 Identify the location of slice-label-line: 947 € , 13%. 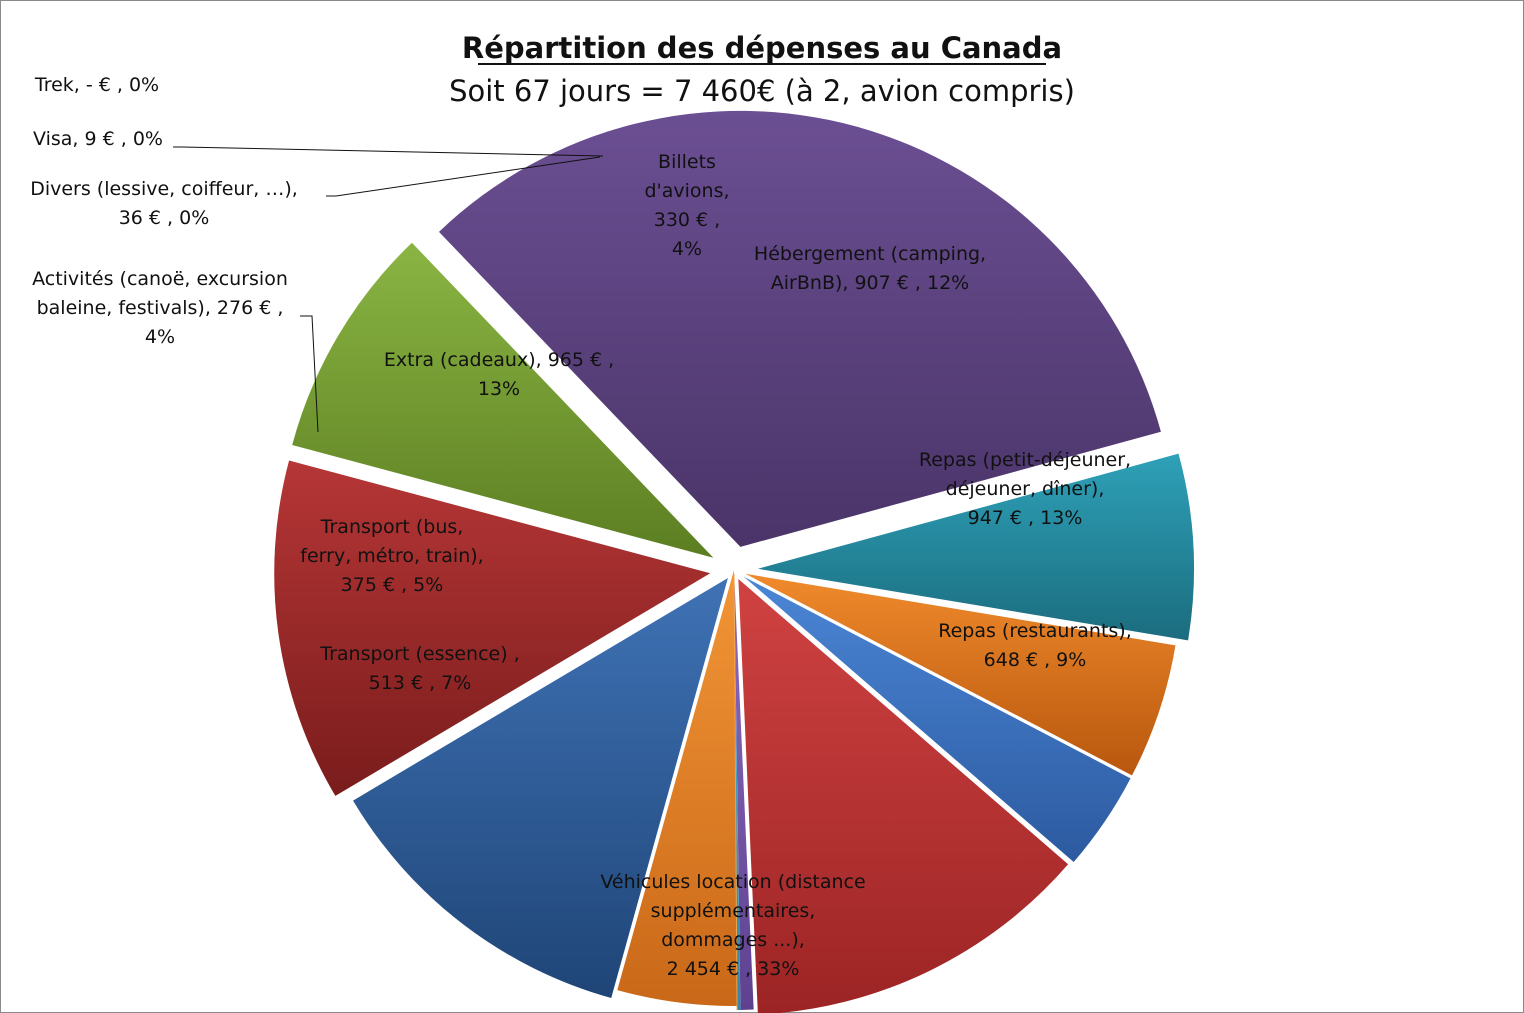
(1025, 518).